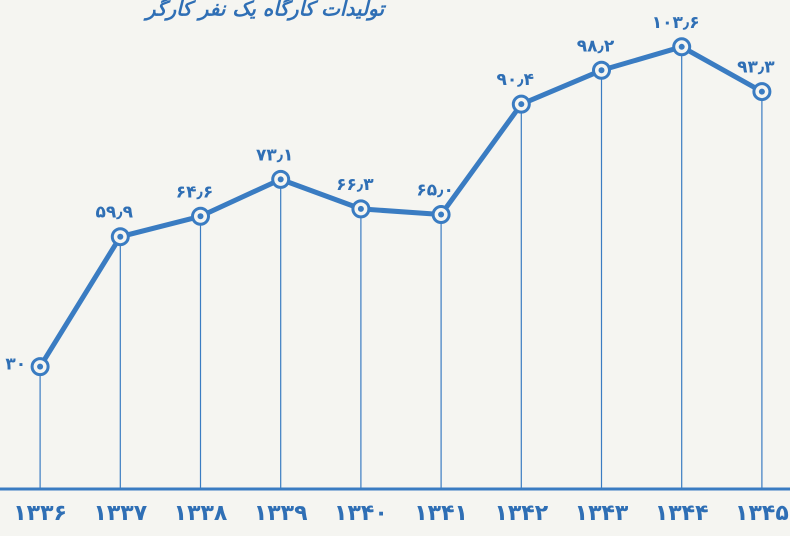 The width and height of the screenshot is (790, 536). What do you see at coordinates (265, 11) in the screenshot?
I see `chart-title: تولیدات کارگاه یک نفر کارگر` at bounding box center [265, 11].